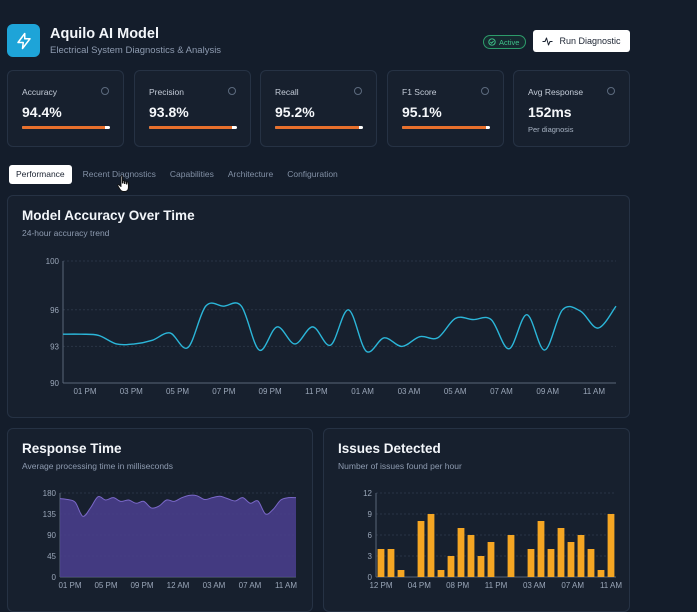 This screenshot has width=697, height=612. What do you see at coordinates (119, 173) in the screenshot?
I see `tab-recent-diagnostics: Recent Diagnostics` at bounding box center [119, 173].